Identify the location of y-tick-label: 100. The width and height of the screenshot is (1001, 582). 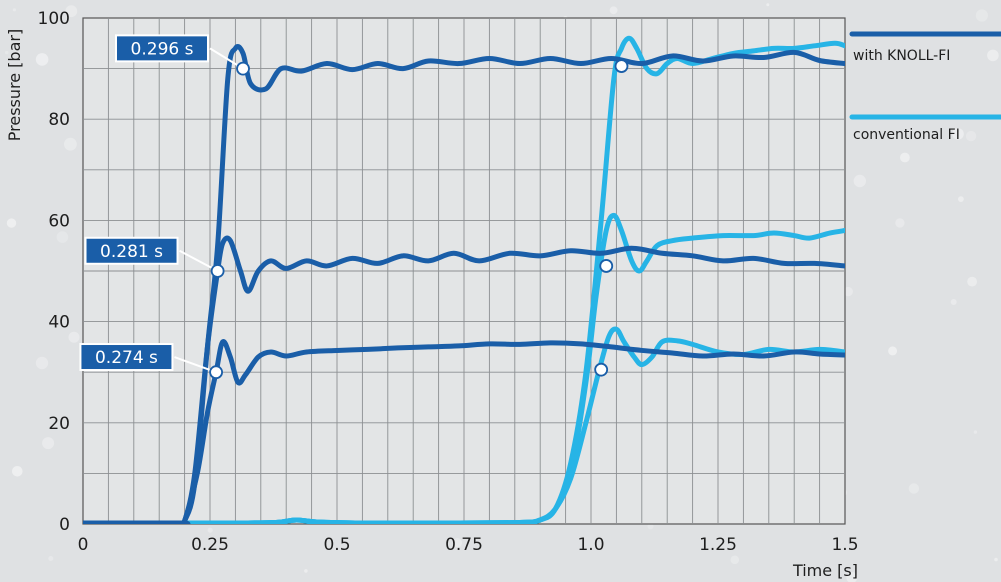
(54, 19).